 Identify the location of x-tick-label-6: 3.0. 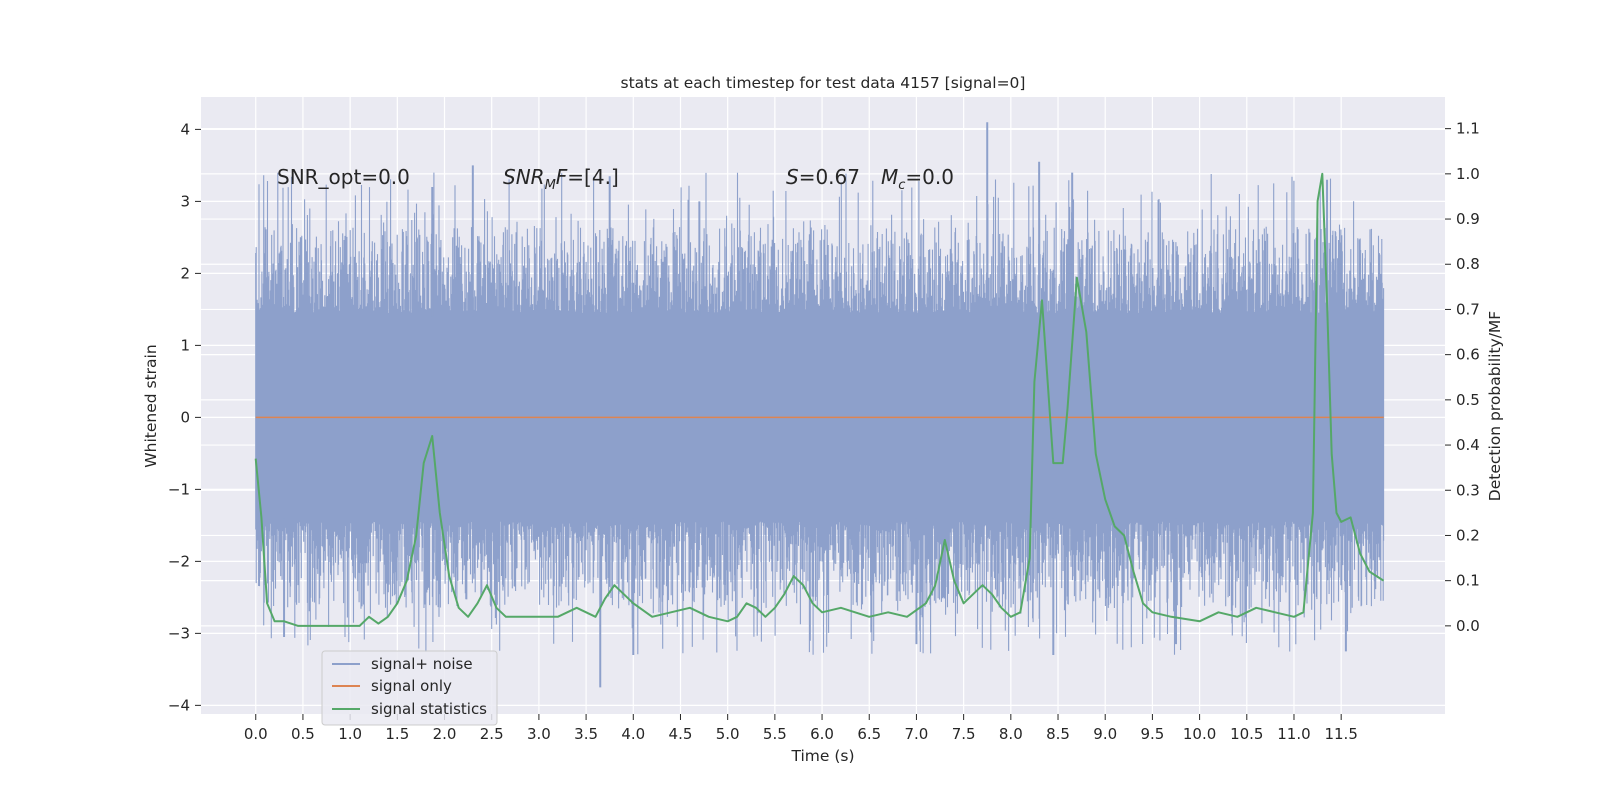
(539, 734).